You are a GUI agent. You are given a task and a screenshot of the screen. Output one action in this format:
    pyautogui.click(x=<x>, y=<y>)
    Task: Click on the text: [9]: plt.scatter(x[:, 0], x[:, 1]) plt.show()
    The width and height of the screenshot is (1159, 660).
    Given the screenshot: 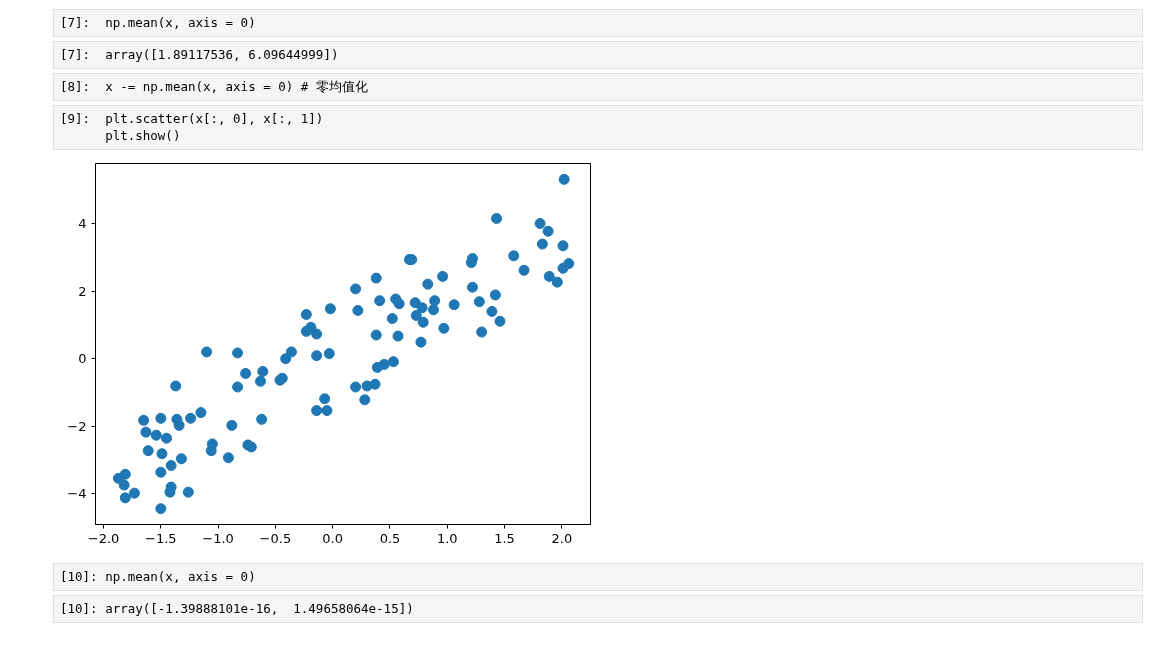 What is the action you would take?
    pyautogui.click(x=598, y=127)
    